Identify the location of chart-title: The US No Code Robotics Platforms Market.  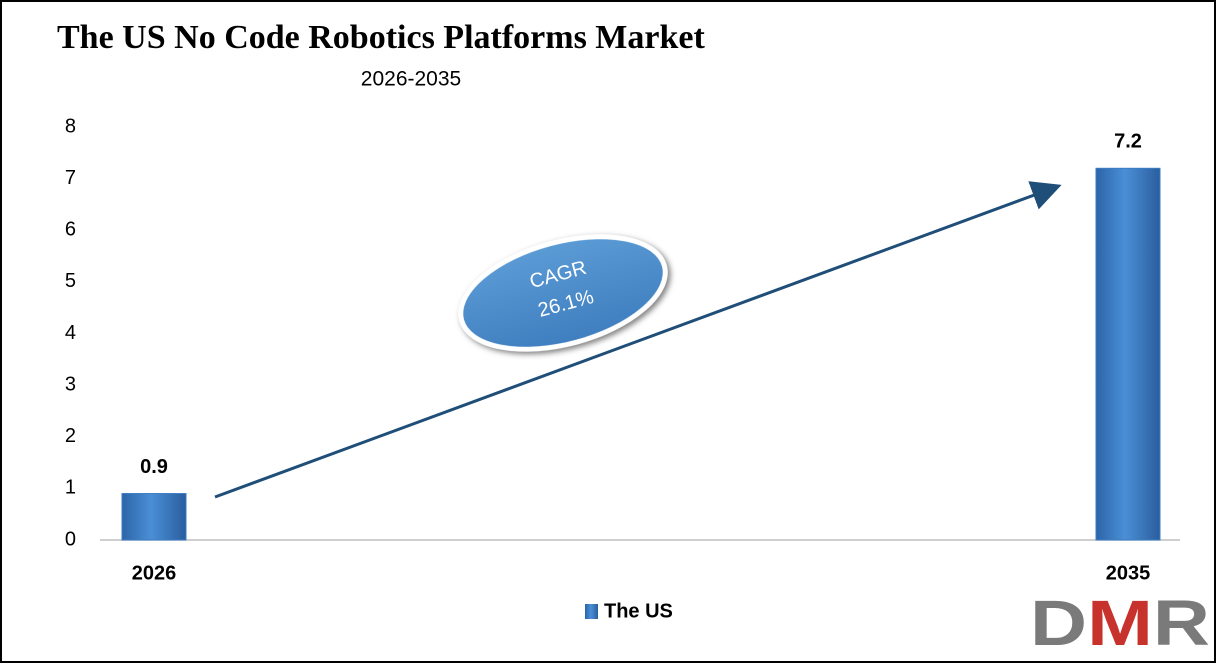
(381, 37).